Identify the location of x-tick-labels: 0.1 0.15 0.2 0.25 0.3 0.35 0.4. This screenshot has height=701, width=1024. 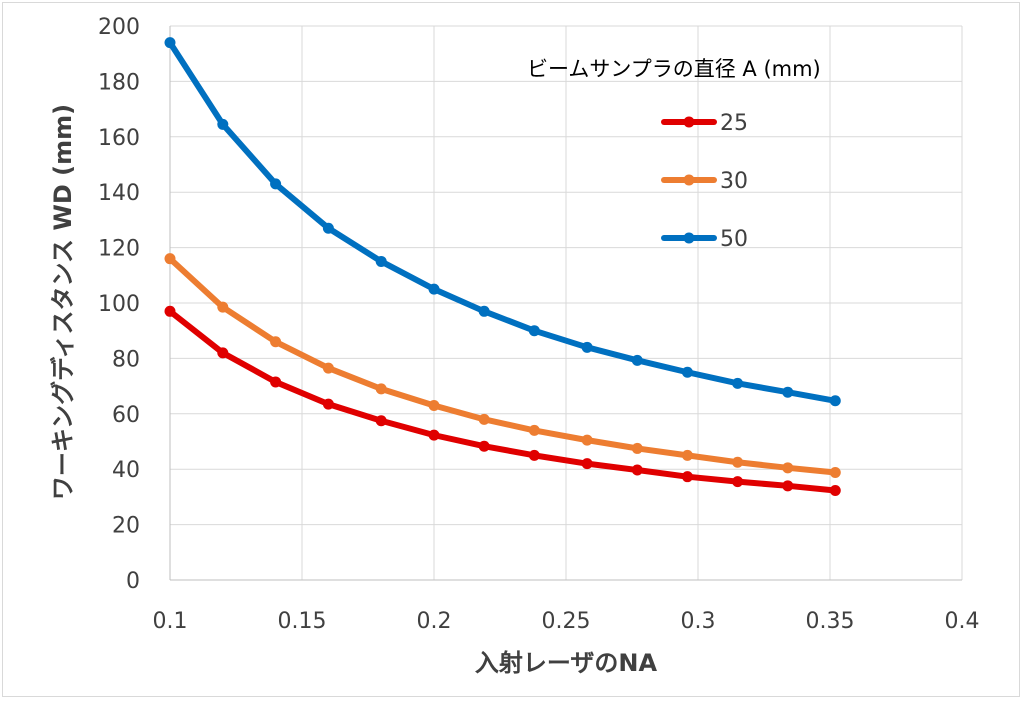
(566, 621).